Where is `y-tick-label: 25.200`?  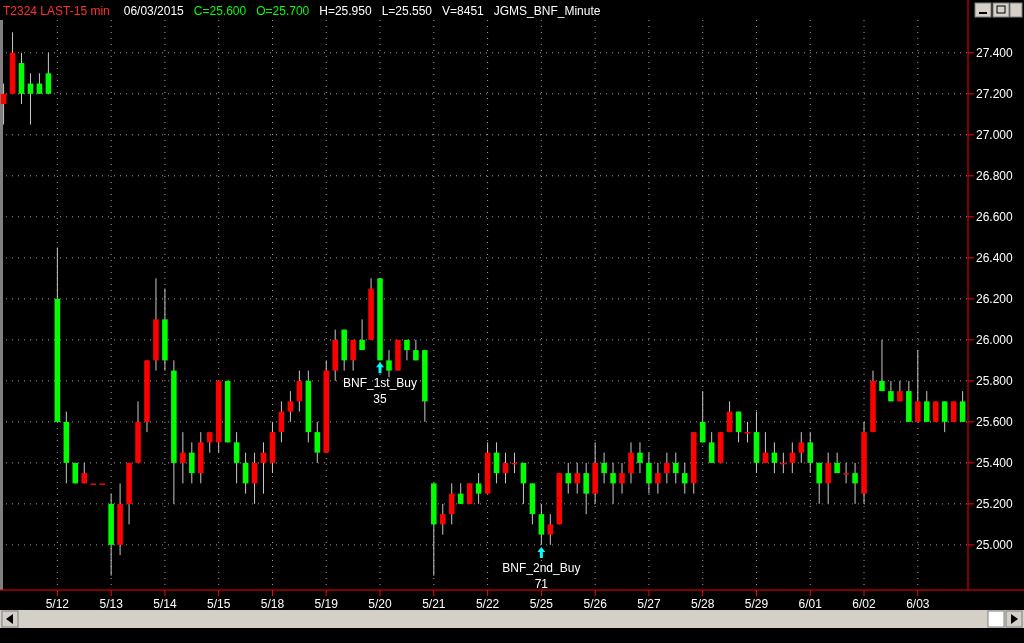 y-tick-label: 25.200 is located at coordinates (995, 504).